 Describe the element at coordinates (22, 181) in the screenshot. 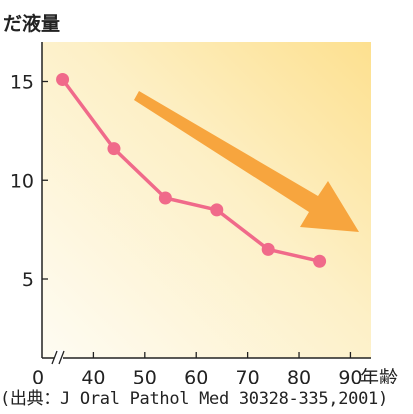

I see `y-tick-label: 10` at that location.